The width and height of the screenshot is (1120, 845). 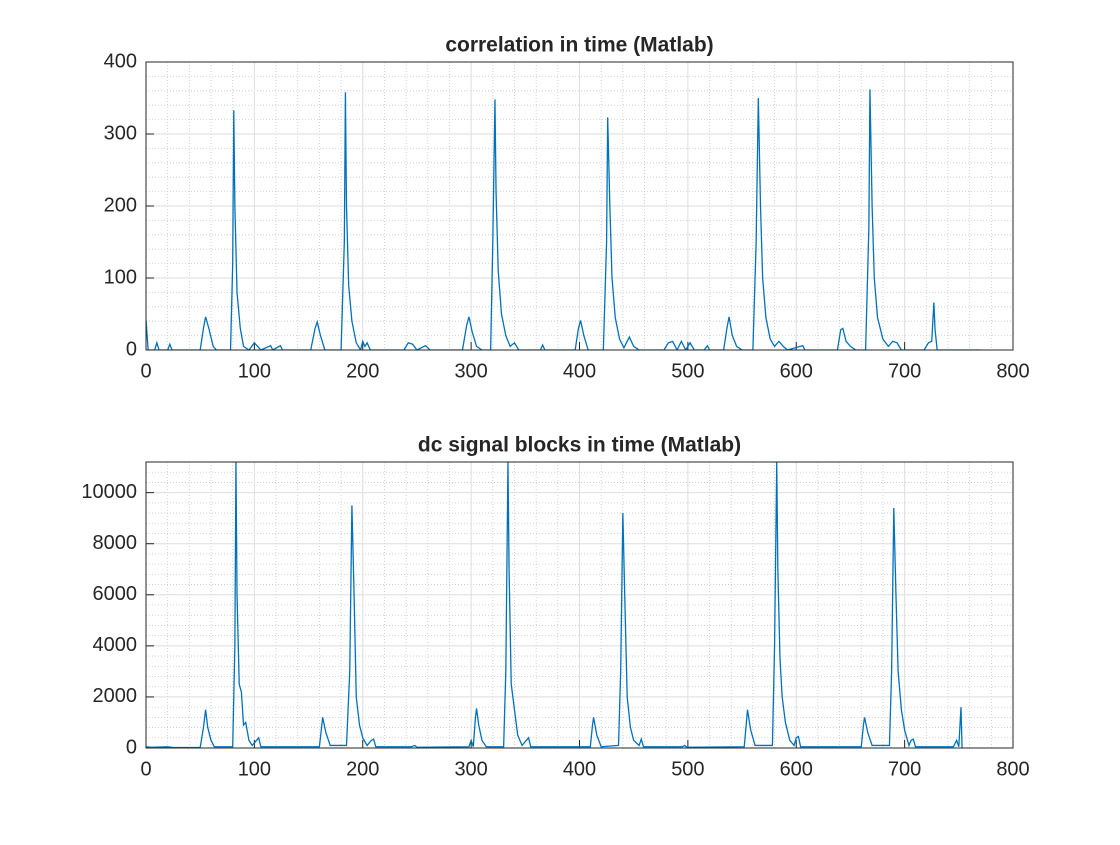 What do you see at coordinates (579, 445) in the screenshot?
I see `chart-title: dc signal blocks in time (Matlab)` at bounding box center [579, 445].